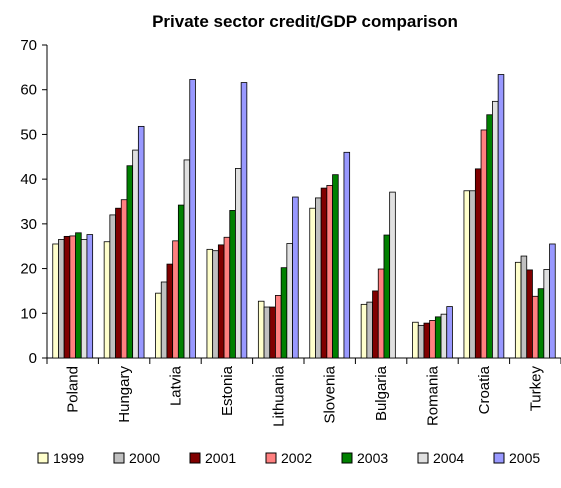 The height and width of the screenshot is (488, 561). Describe the element at coordinates (28, 45) in the screenshot. I see `y-tick-label: 70` at that location.